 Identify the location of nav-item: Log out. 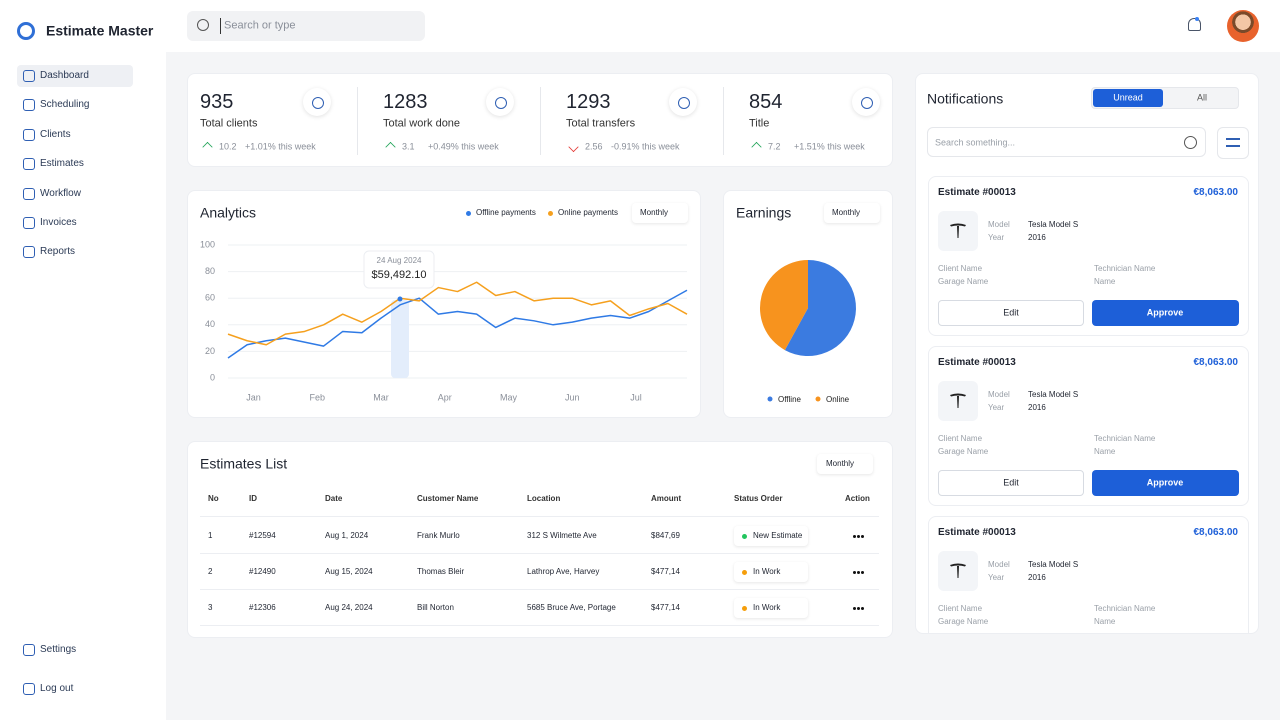
(57, 688).